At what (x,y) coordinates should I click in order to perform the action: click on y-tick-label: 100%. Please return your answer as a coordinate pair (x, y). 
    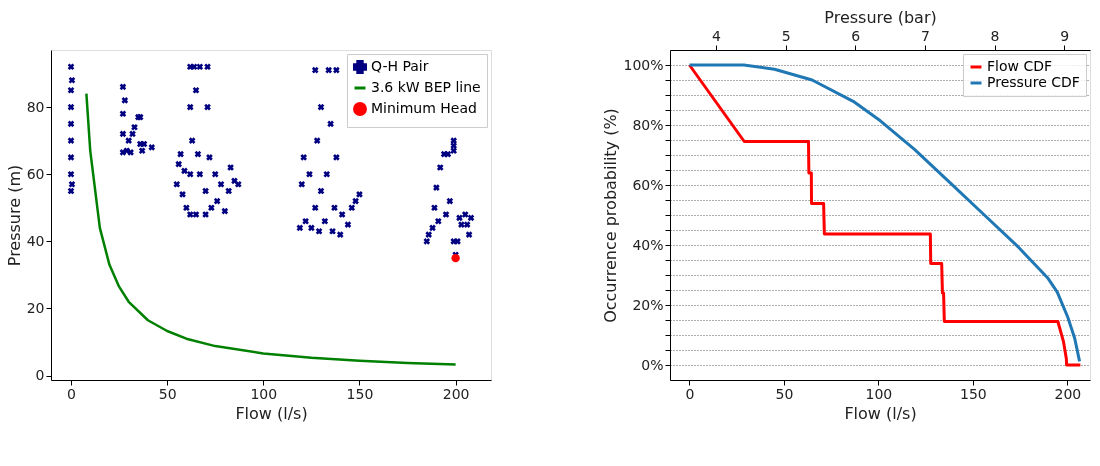
    Looking at the image, I should click on (643, 64).